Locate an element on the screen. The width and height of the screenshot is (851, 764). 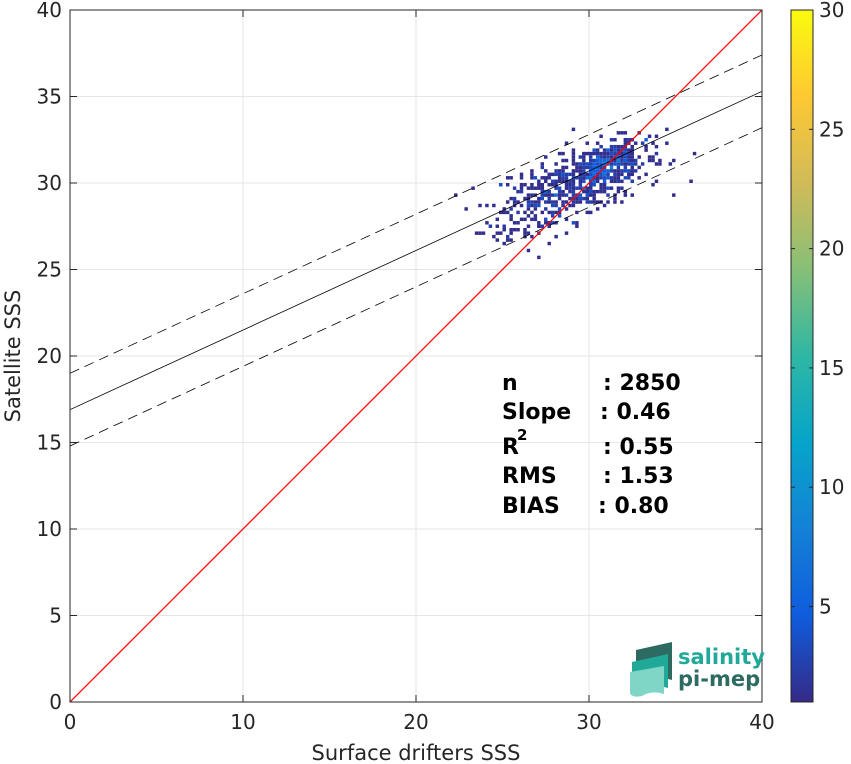
stat-label-rms: RMS is located at coordinates (529, 476).